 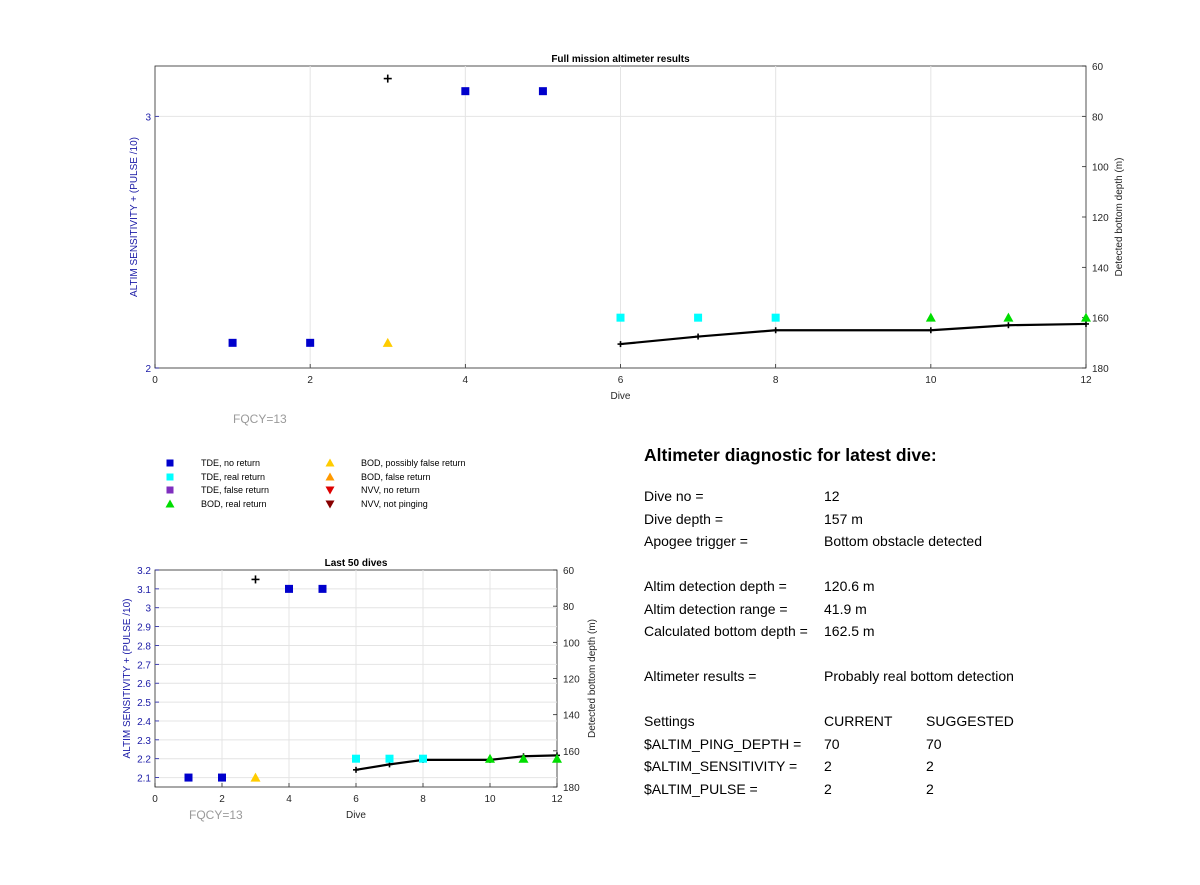 What do you see at coordinates (1098, 67) in the screenshot?
I see `main-y2-tick-label: 60` at bounding box center [1098, 67].